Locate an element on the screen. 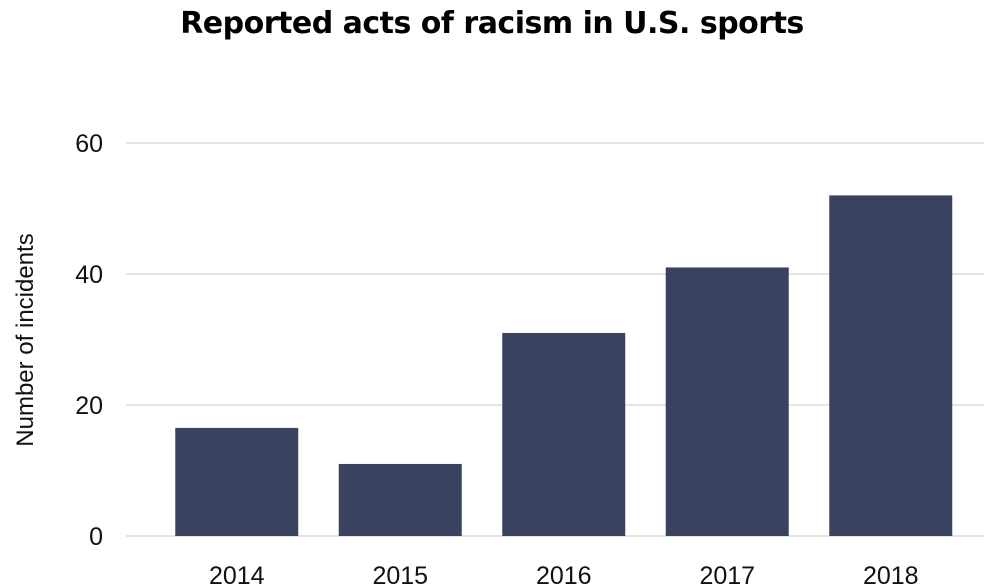 Image resolution: width=984 pixels, height=588 pixels. bar-2016 is located at coordinates (564, 434).